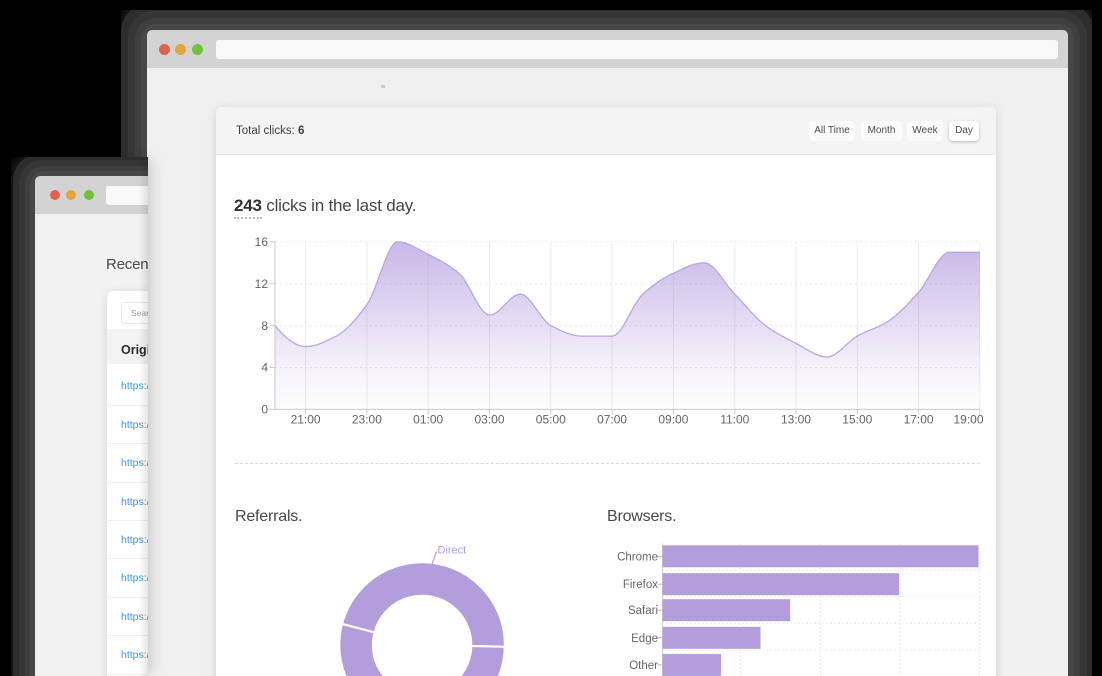 This screenshot has width=1102, height=676. I want to click on svg-text: 21:00, so click(306, 420).